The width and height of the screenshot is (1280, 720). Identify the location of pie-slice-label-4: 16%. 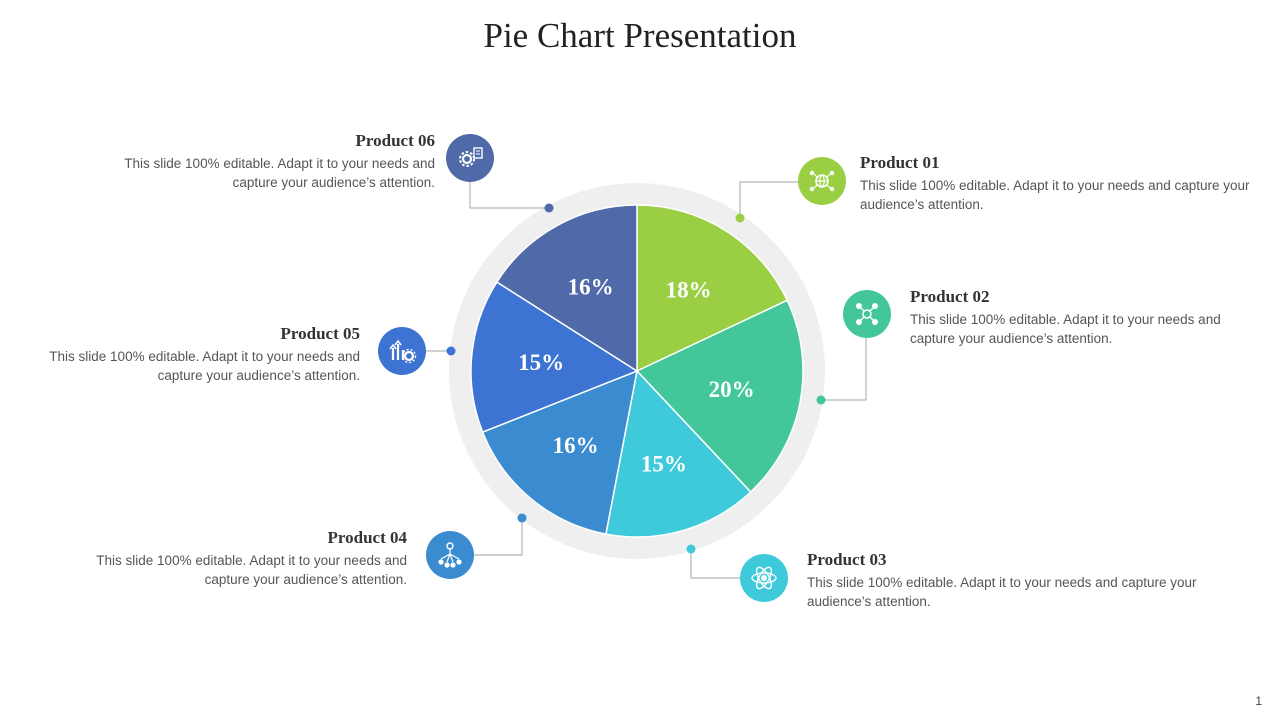
(576, 445).